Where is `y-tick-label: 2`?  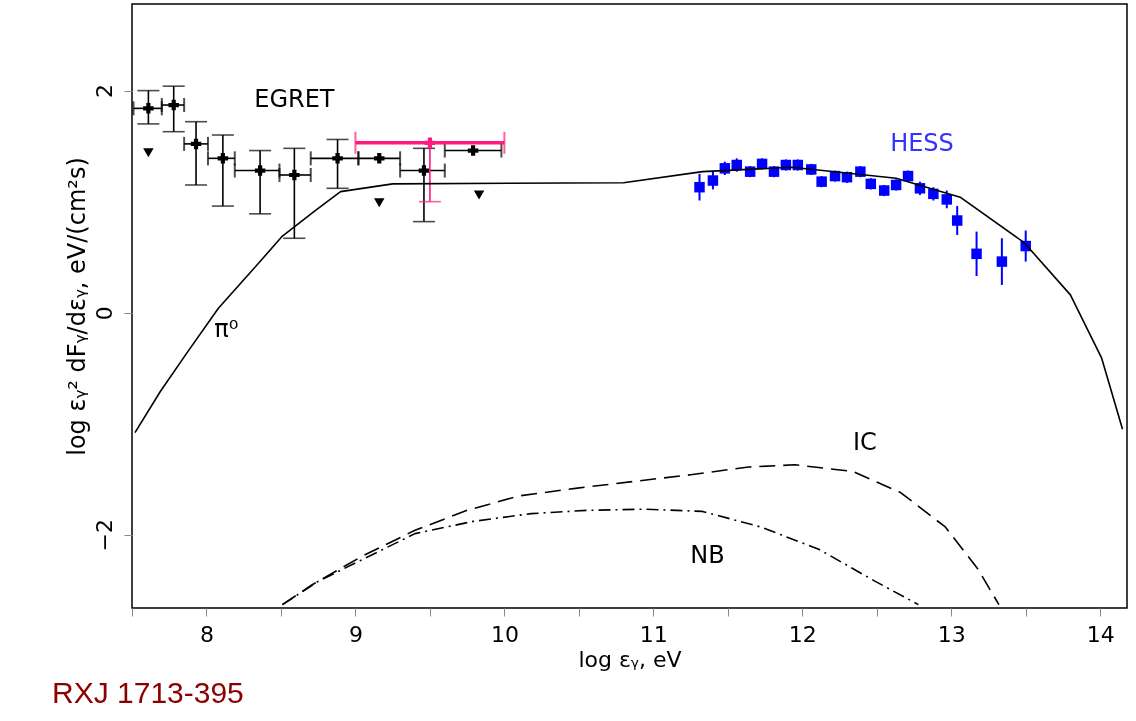
y-tick-label: 2 is located at coordinates (104, 91).